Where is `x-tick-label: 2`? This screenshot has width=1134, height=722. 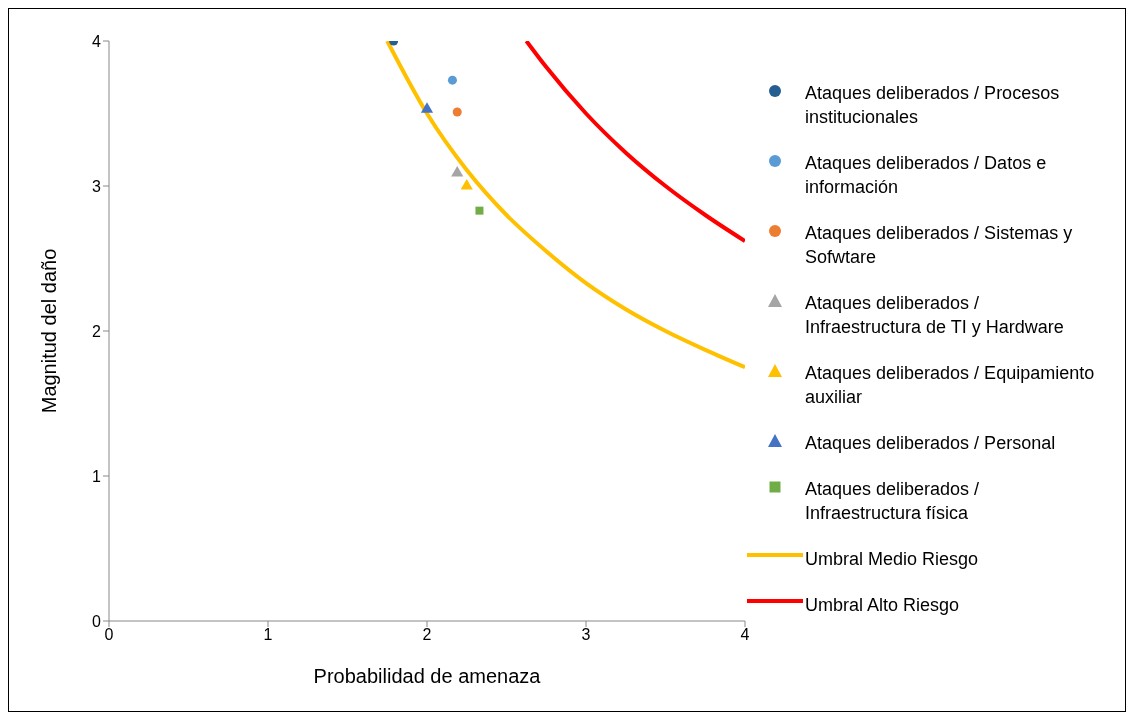 x-tick-label: 2 is located at coordinates (427, 635).